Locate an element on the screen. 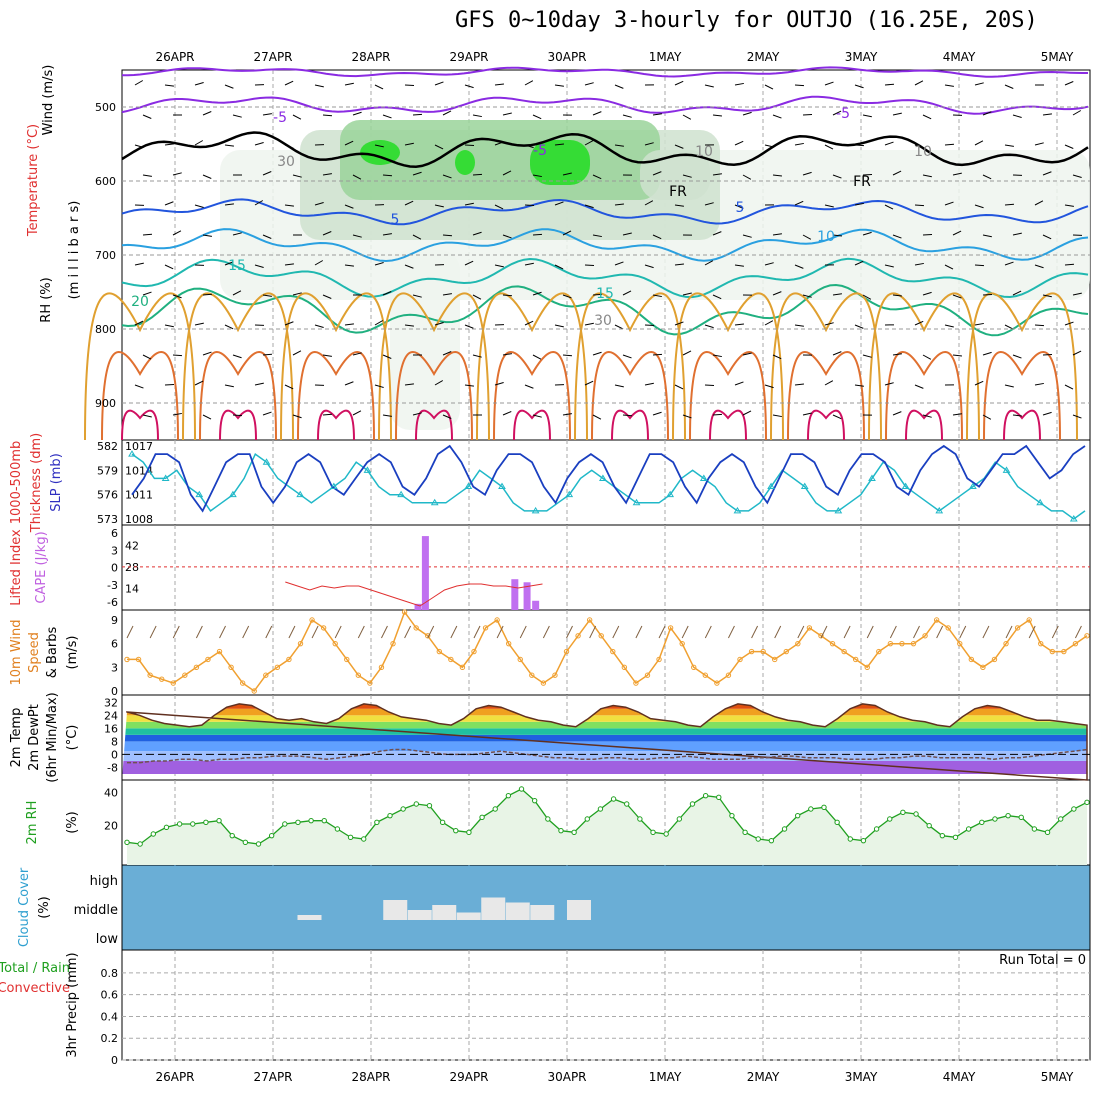  wind-tick-label: 0 is located at coordinates (114, 691).